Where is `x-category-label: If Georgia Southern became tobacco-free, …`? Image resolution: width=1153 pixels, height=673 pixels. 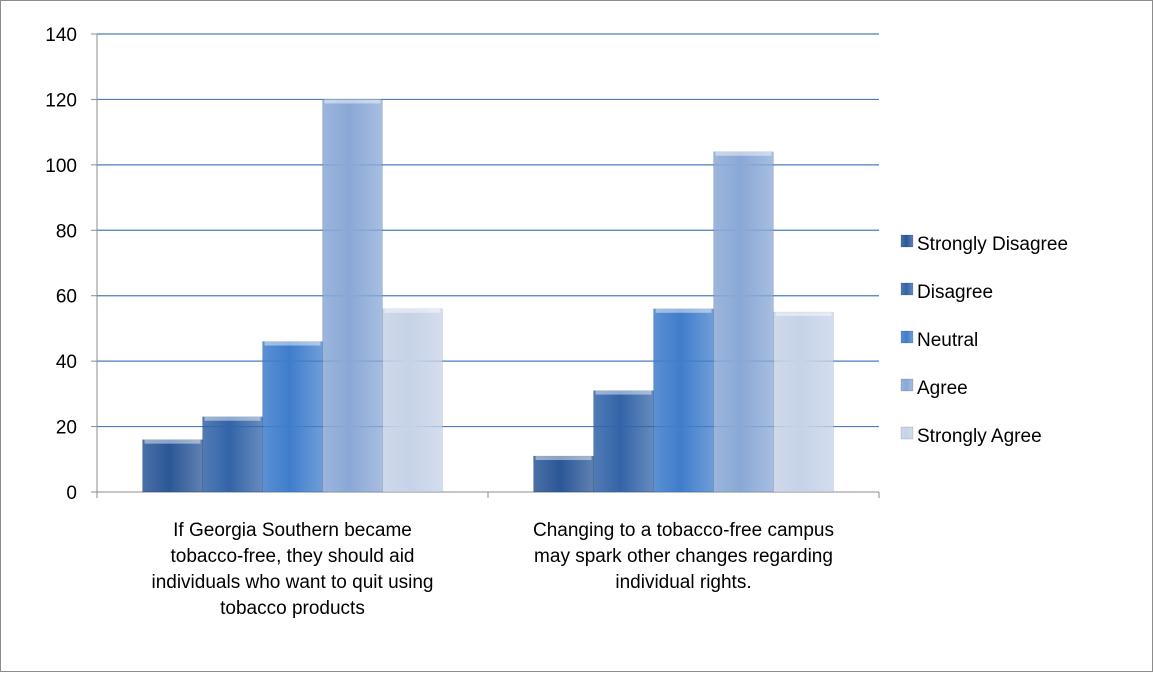
x-category-label: If Georgia Southern became tobacco-free, … is located at coordinates (292, 569).